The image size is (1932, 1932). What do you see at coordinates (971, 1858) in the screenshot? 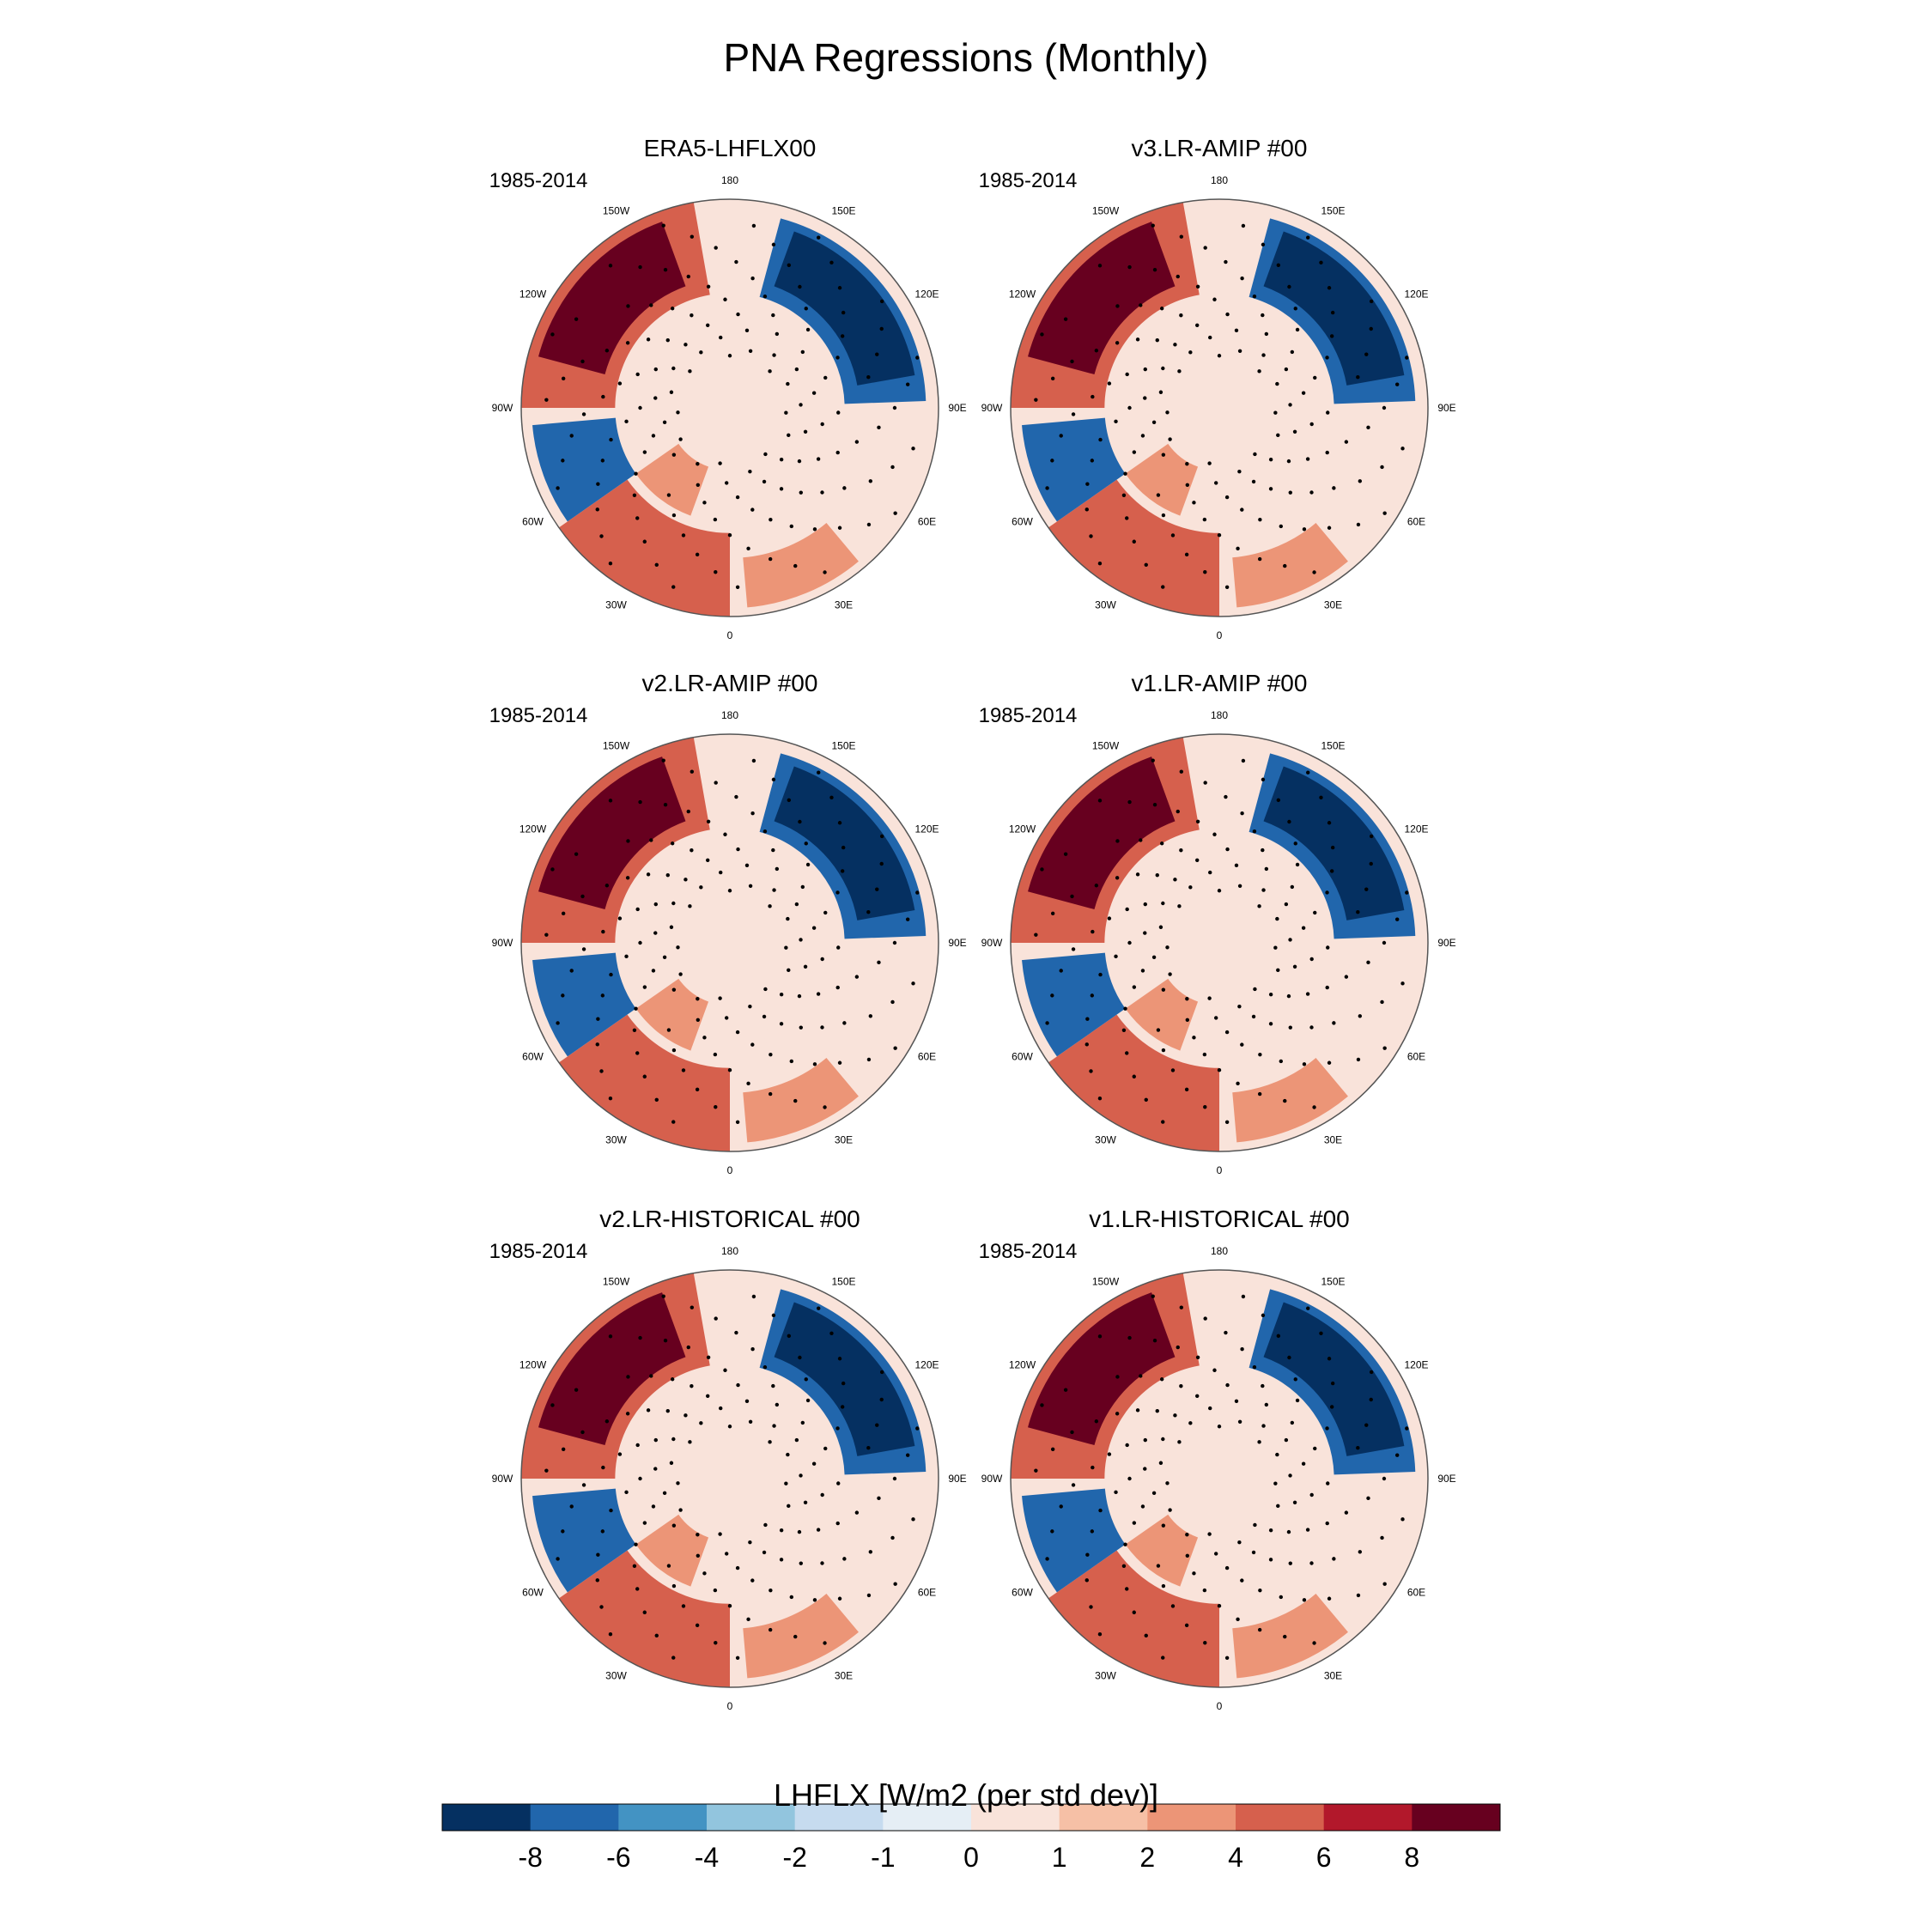
I see `colorbar-tick-label: 0` at bounding box center [971, 1858].